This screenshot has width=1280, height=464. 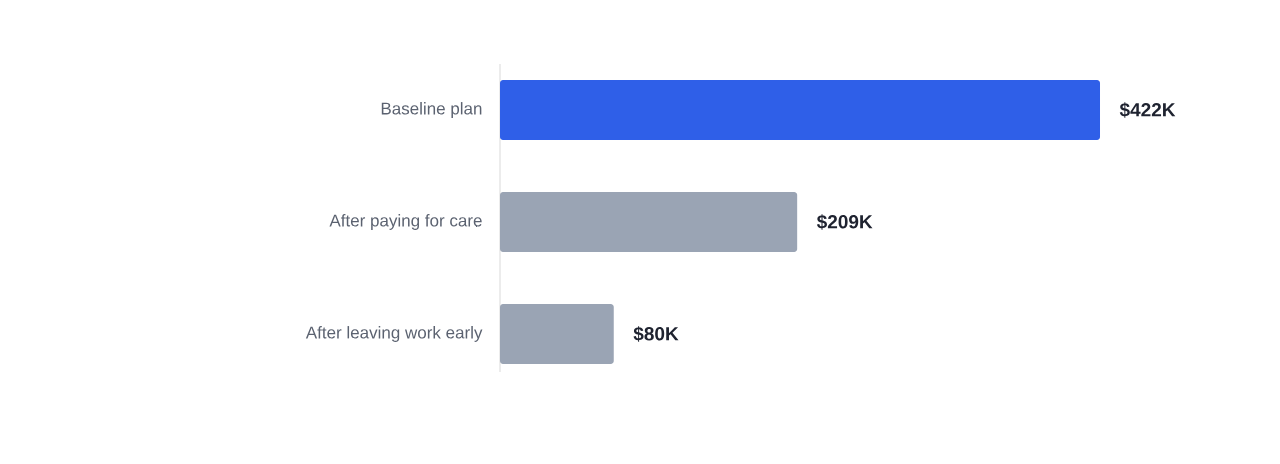 What do you see at coordinates (394, 334) in the screenshot?
I see `y-tick-label: After leaving work early` at bounding box center [394, 334].